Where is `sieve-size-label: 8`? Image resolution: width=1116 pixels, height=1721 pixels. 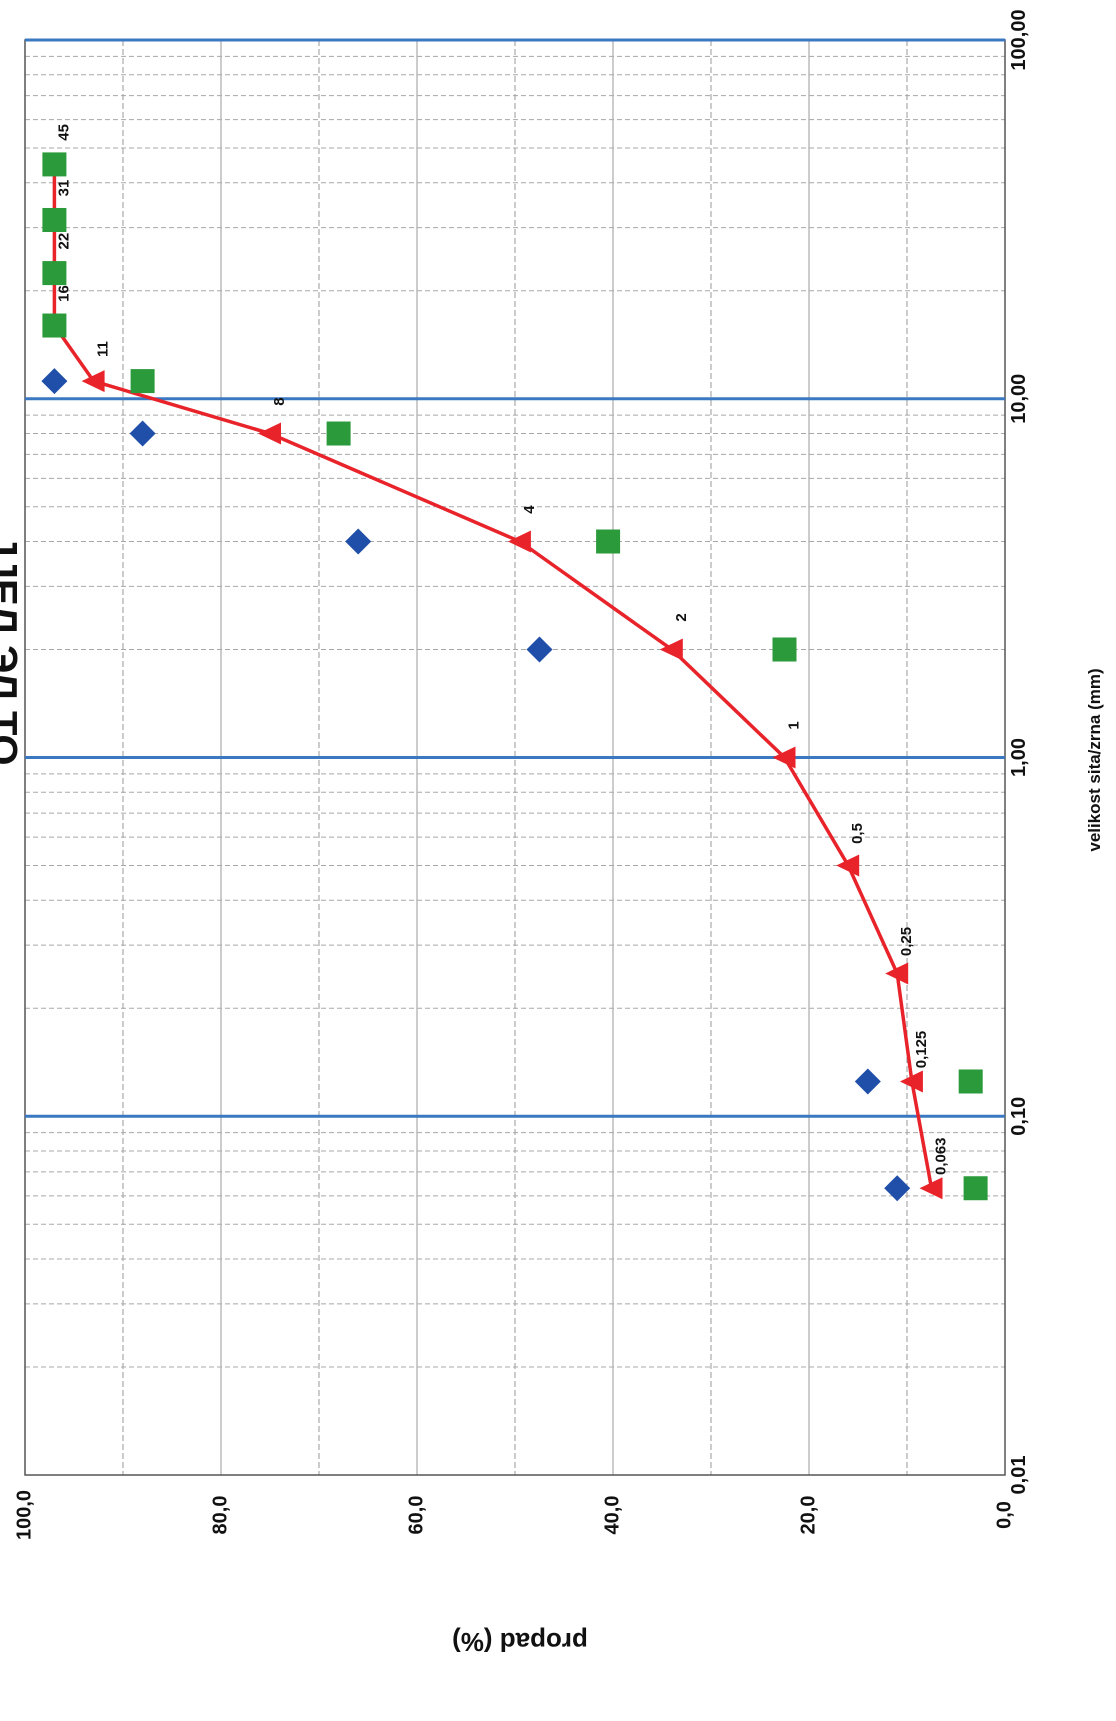
sieve-size-label: 8 is located at coordinates (279, 401).